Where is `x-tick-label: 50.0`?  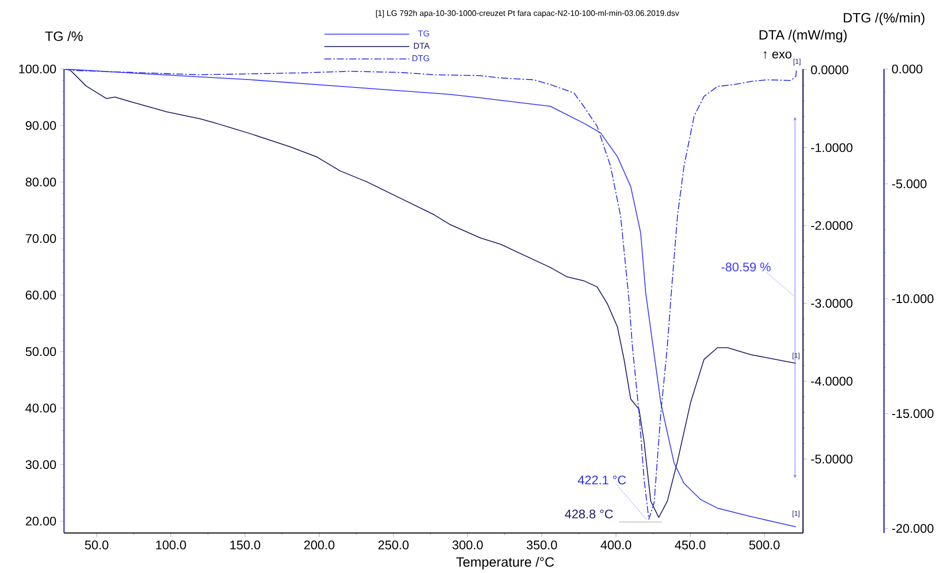 x-tick-label: 50.0 is located at coordinates (96, 545).